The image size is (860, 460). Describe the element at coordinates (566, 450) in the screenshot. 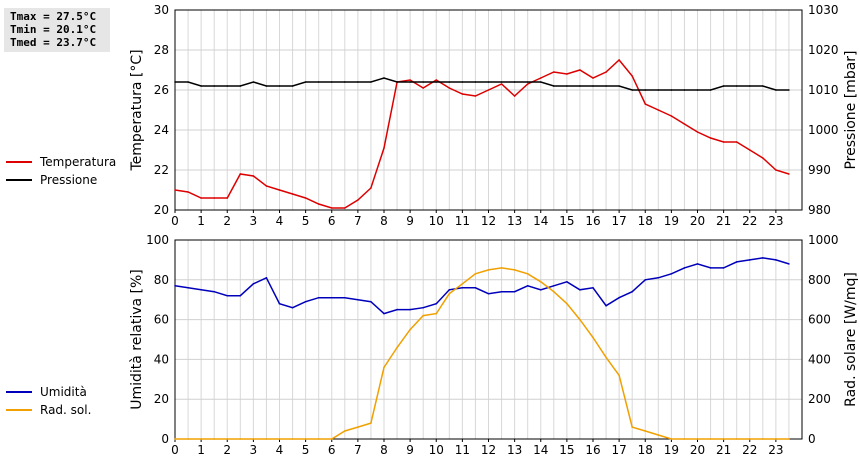

I see `chart2-xtick-label: 15` at that location.